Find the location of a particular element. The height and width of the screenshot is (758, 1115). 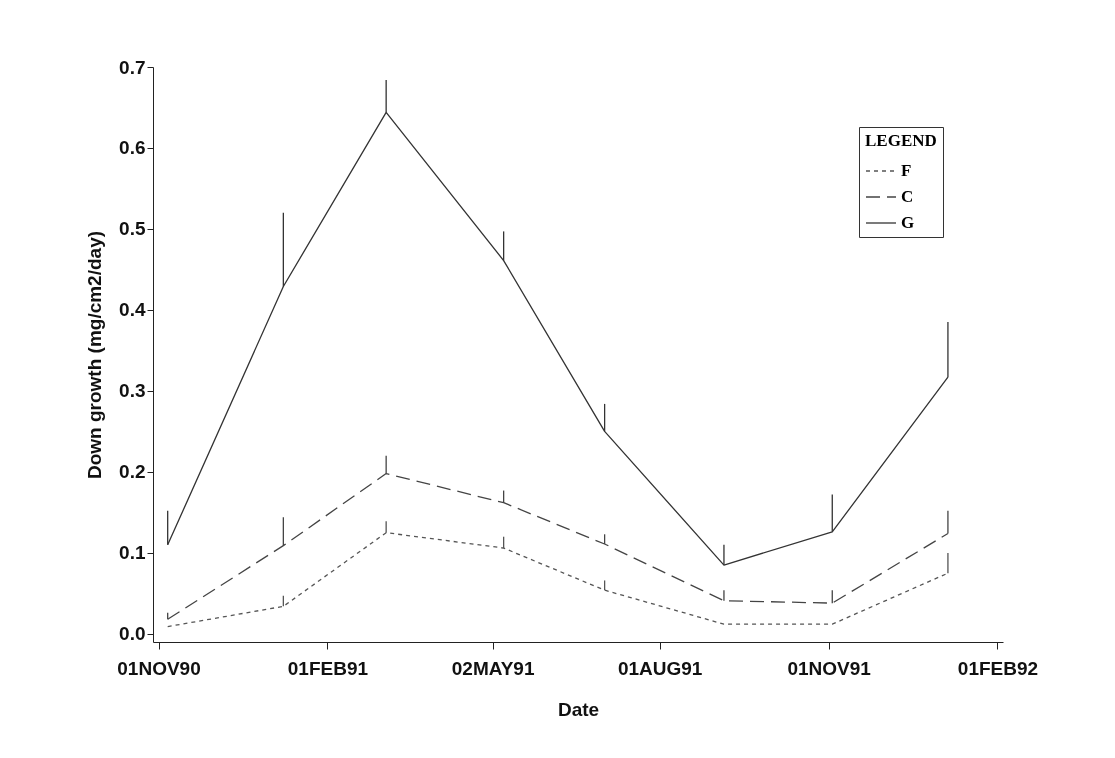

y-tick-label: 0.7 is located at coordinates (132, 67).